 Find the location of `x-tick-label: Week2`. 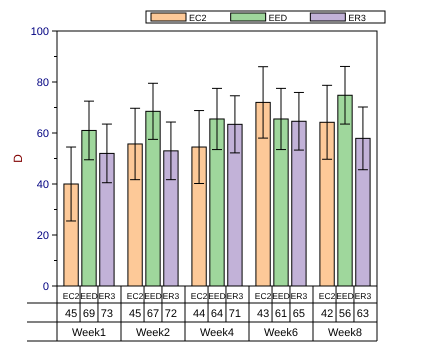

x-tick-label: Week2 is located at coordinates (153, 333).